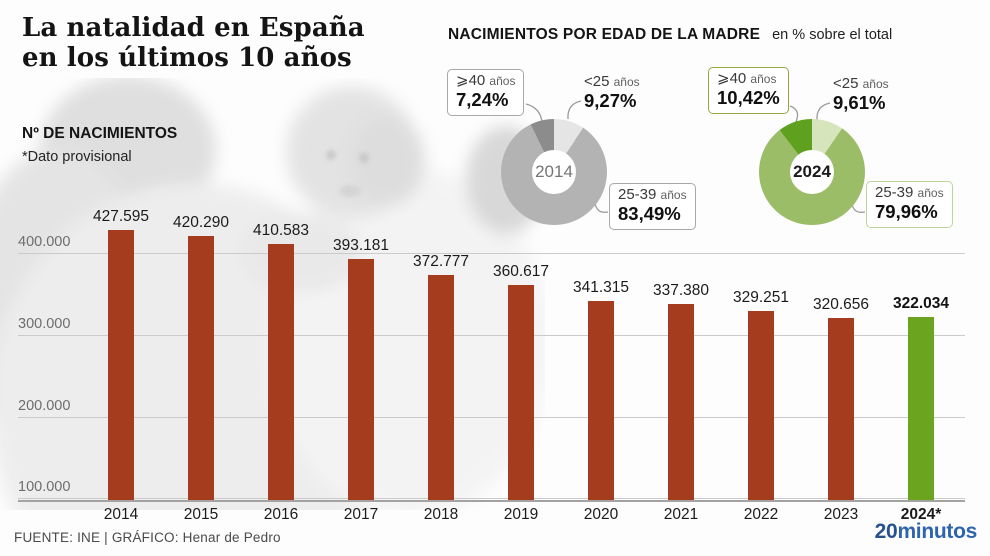 The width and height of the screenshot is (990, 556). What do you see at coordinates (521, 272) in the screenshot?
I see `bar-value-2019: 360.617` at bounding box center [521, 272].